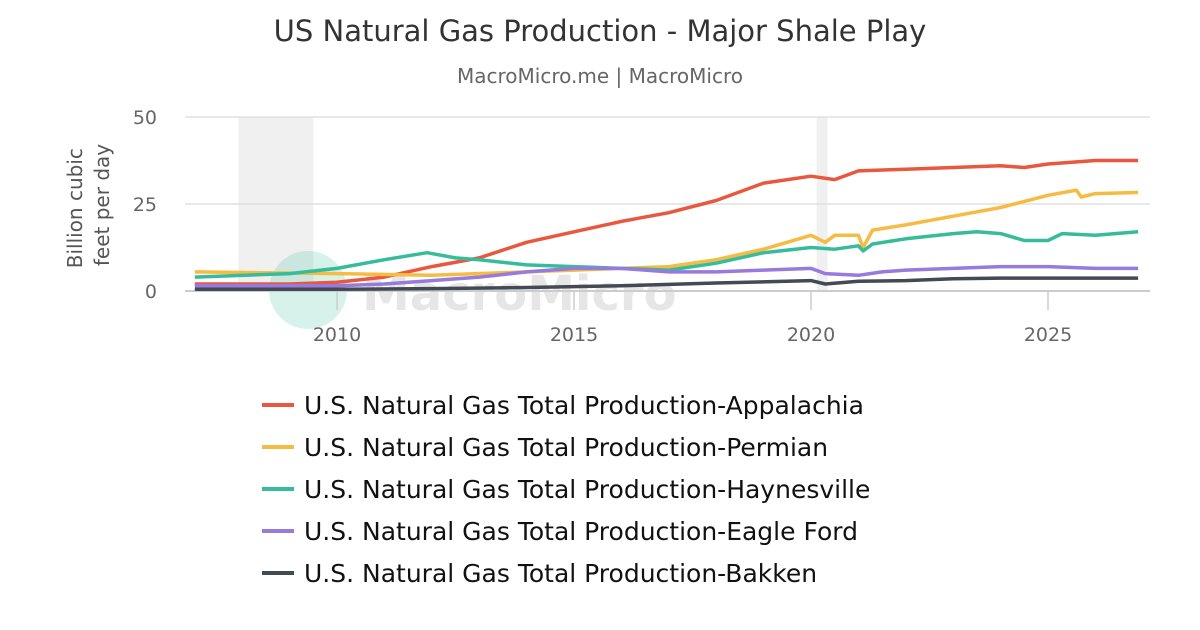  What do you see at coordinates (88, 205) in the screenshot?
I see `y-axis-label: Billion cubic feet per day` at bounding box center [88, 205].